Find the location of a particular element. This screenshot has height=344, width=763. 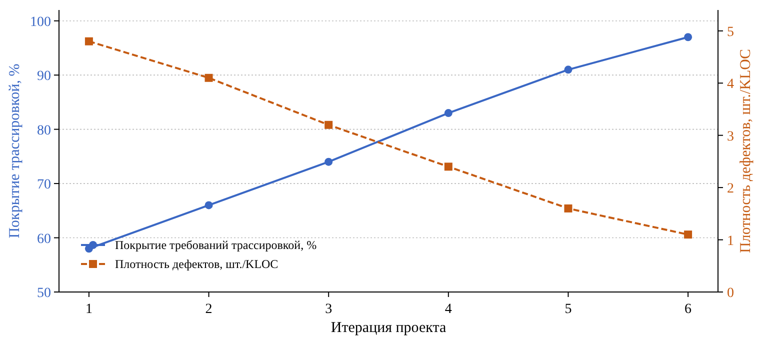

y-tick-label: 100 is located at coordinates (40, 22).